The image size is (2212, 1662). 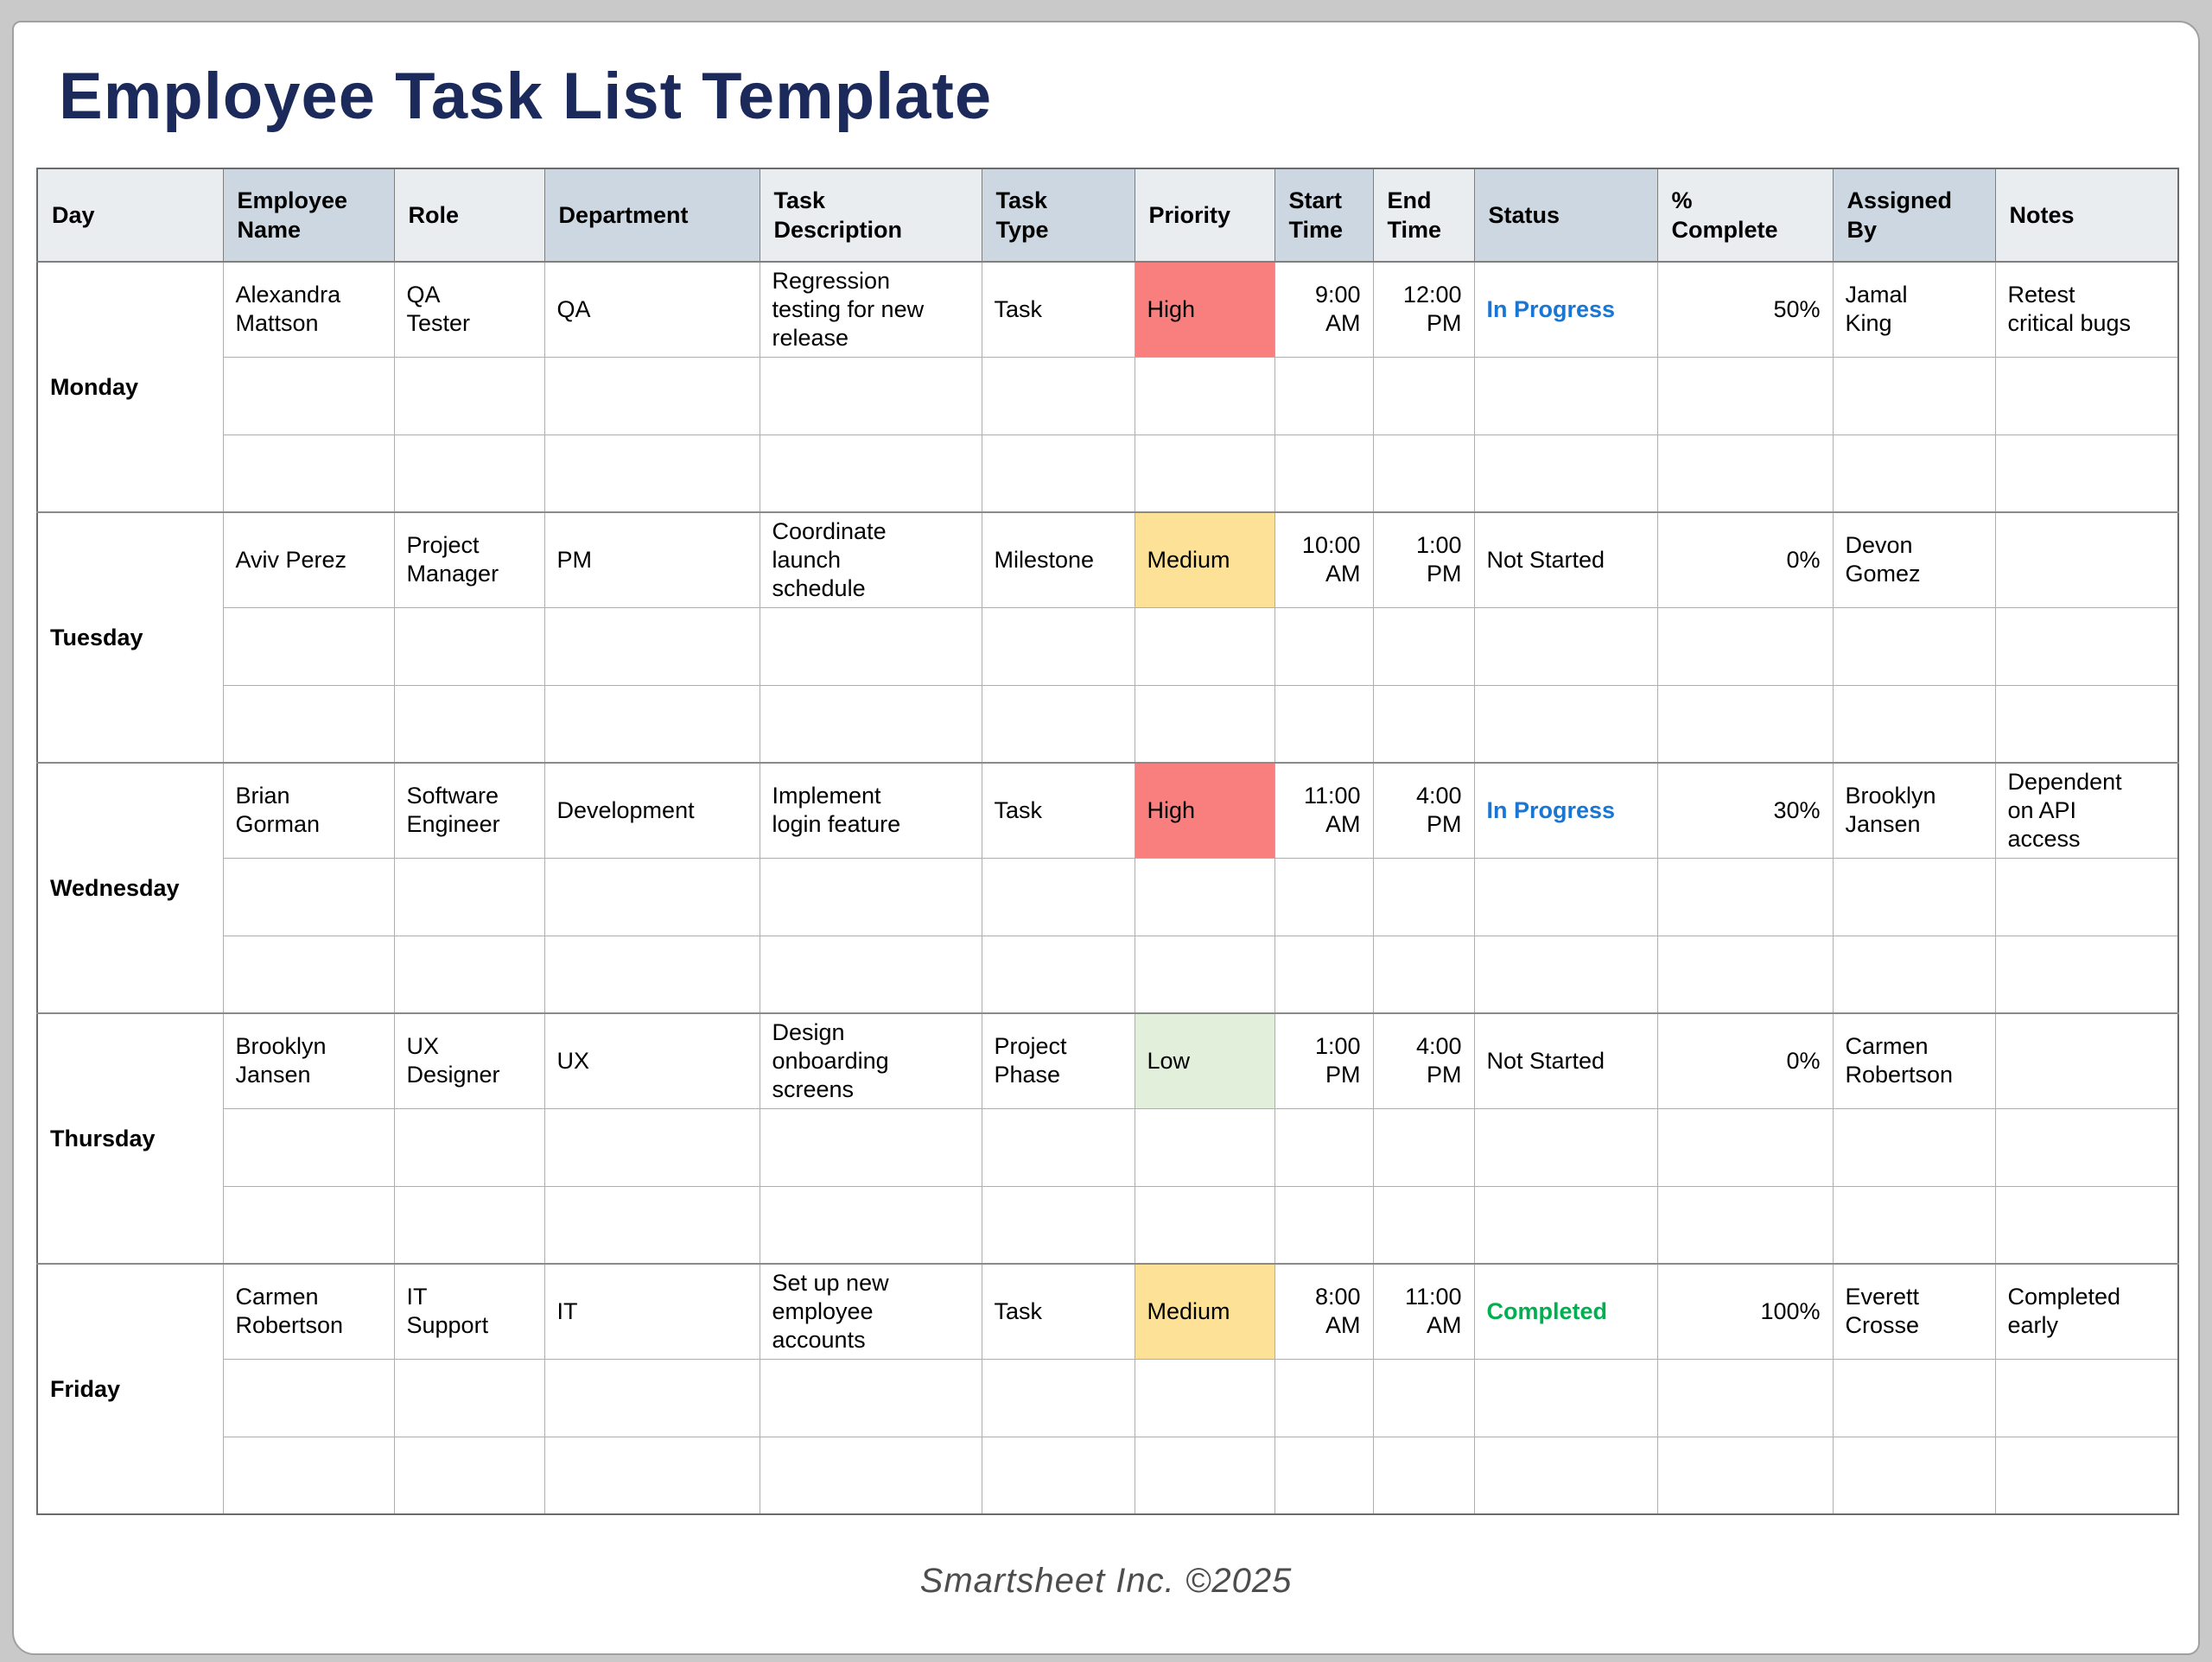 What do you see at coordinates (2086, 1060) in the screenshot?
I see `cell-notes` at bounding box center [2086, 1060].